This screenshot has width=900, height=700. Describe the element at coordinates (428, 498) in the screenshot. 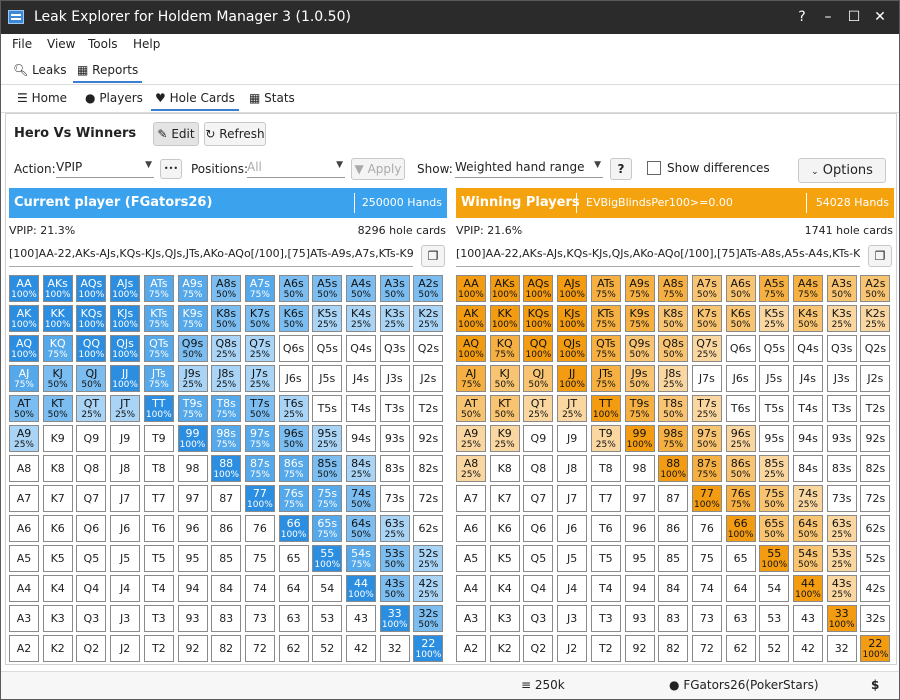

I see `hand-cell-72s: 72s` at that location.